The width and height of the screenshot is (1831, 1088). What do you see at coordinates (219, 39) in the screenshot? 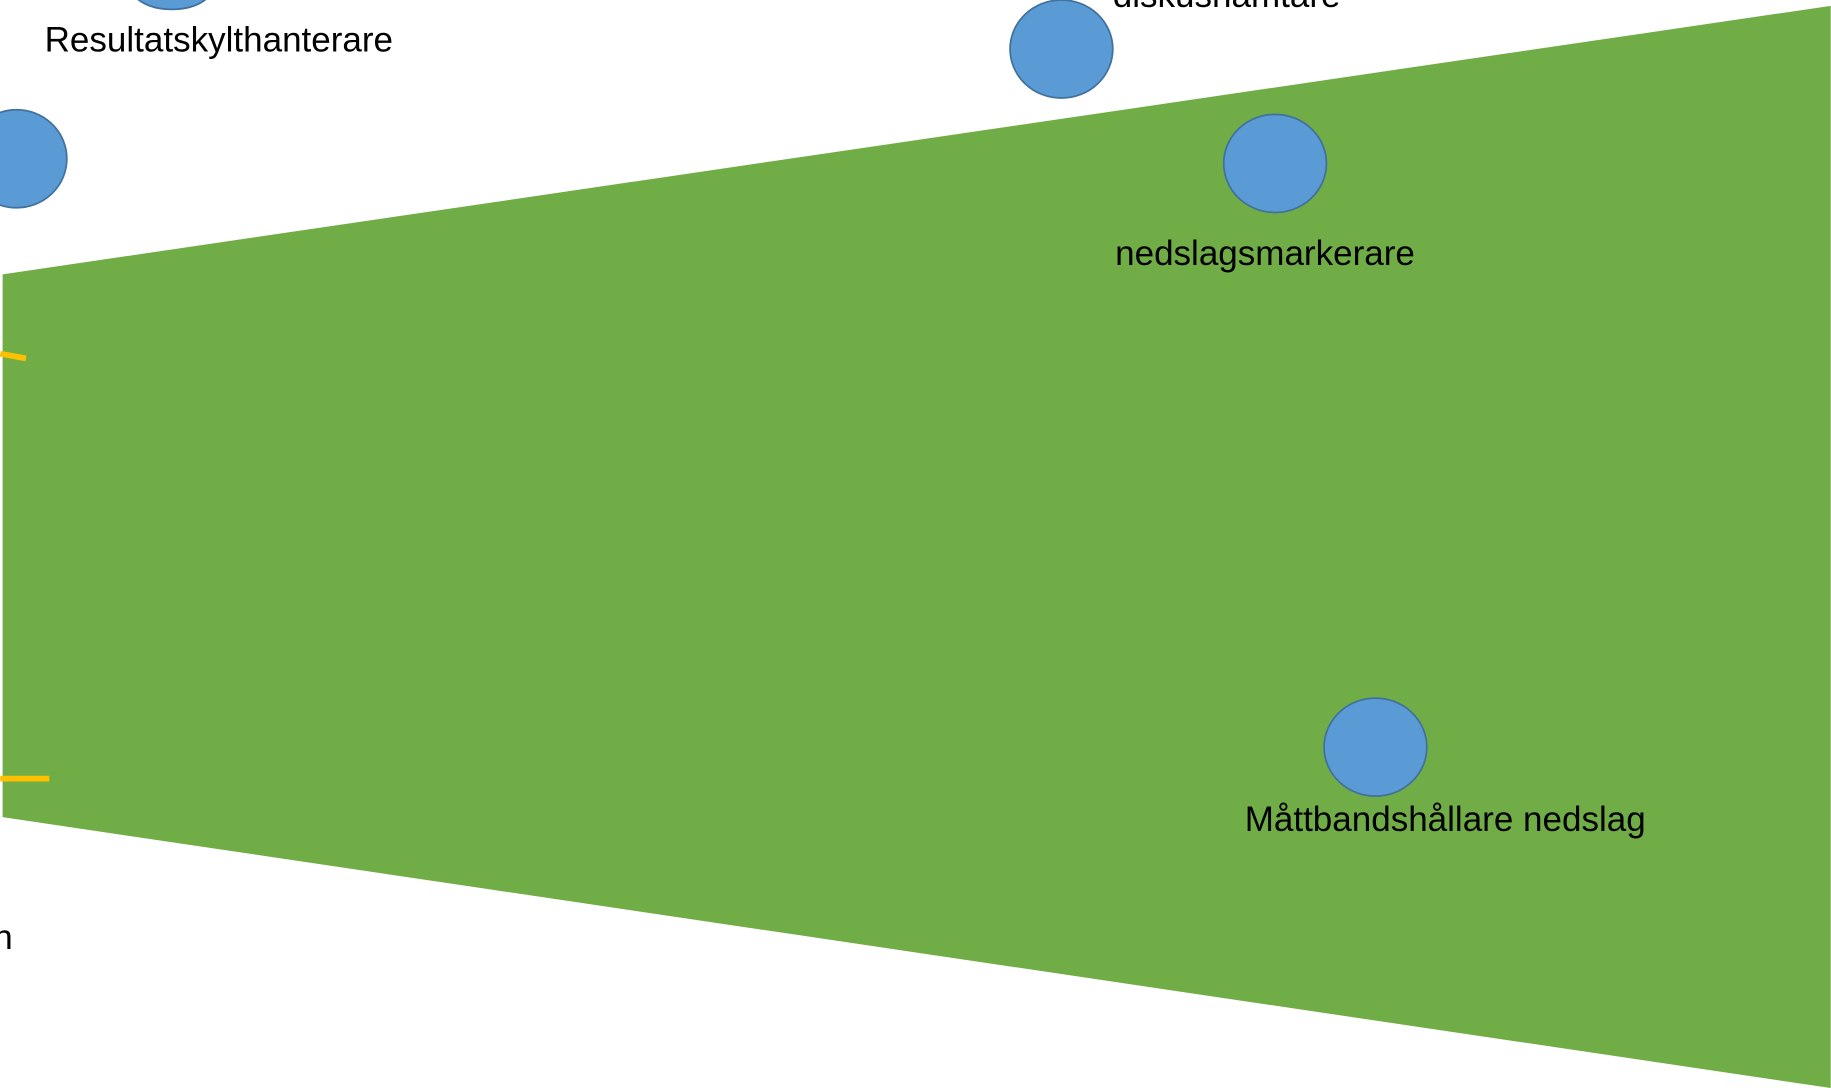
I see `role-label: Resultatskylthanterare` at bounding box center [219, 39].